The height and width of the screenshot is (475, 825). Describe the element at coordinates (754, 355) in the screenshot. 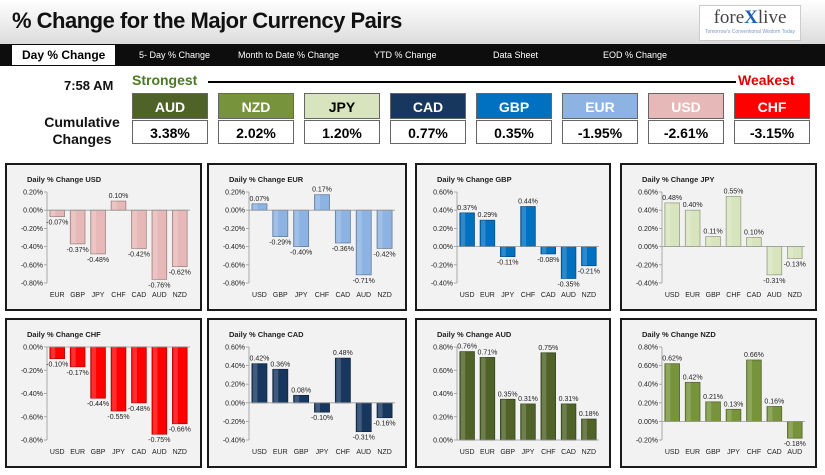

I see `data-label: 0.66%` at that location.